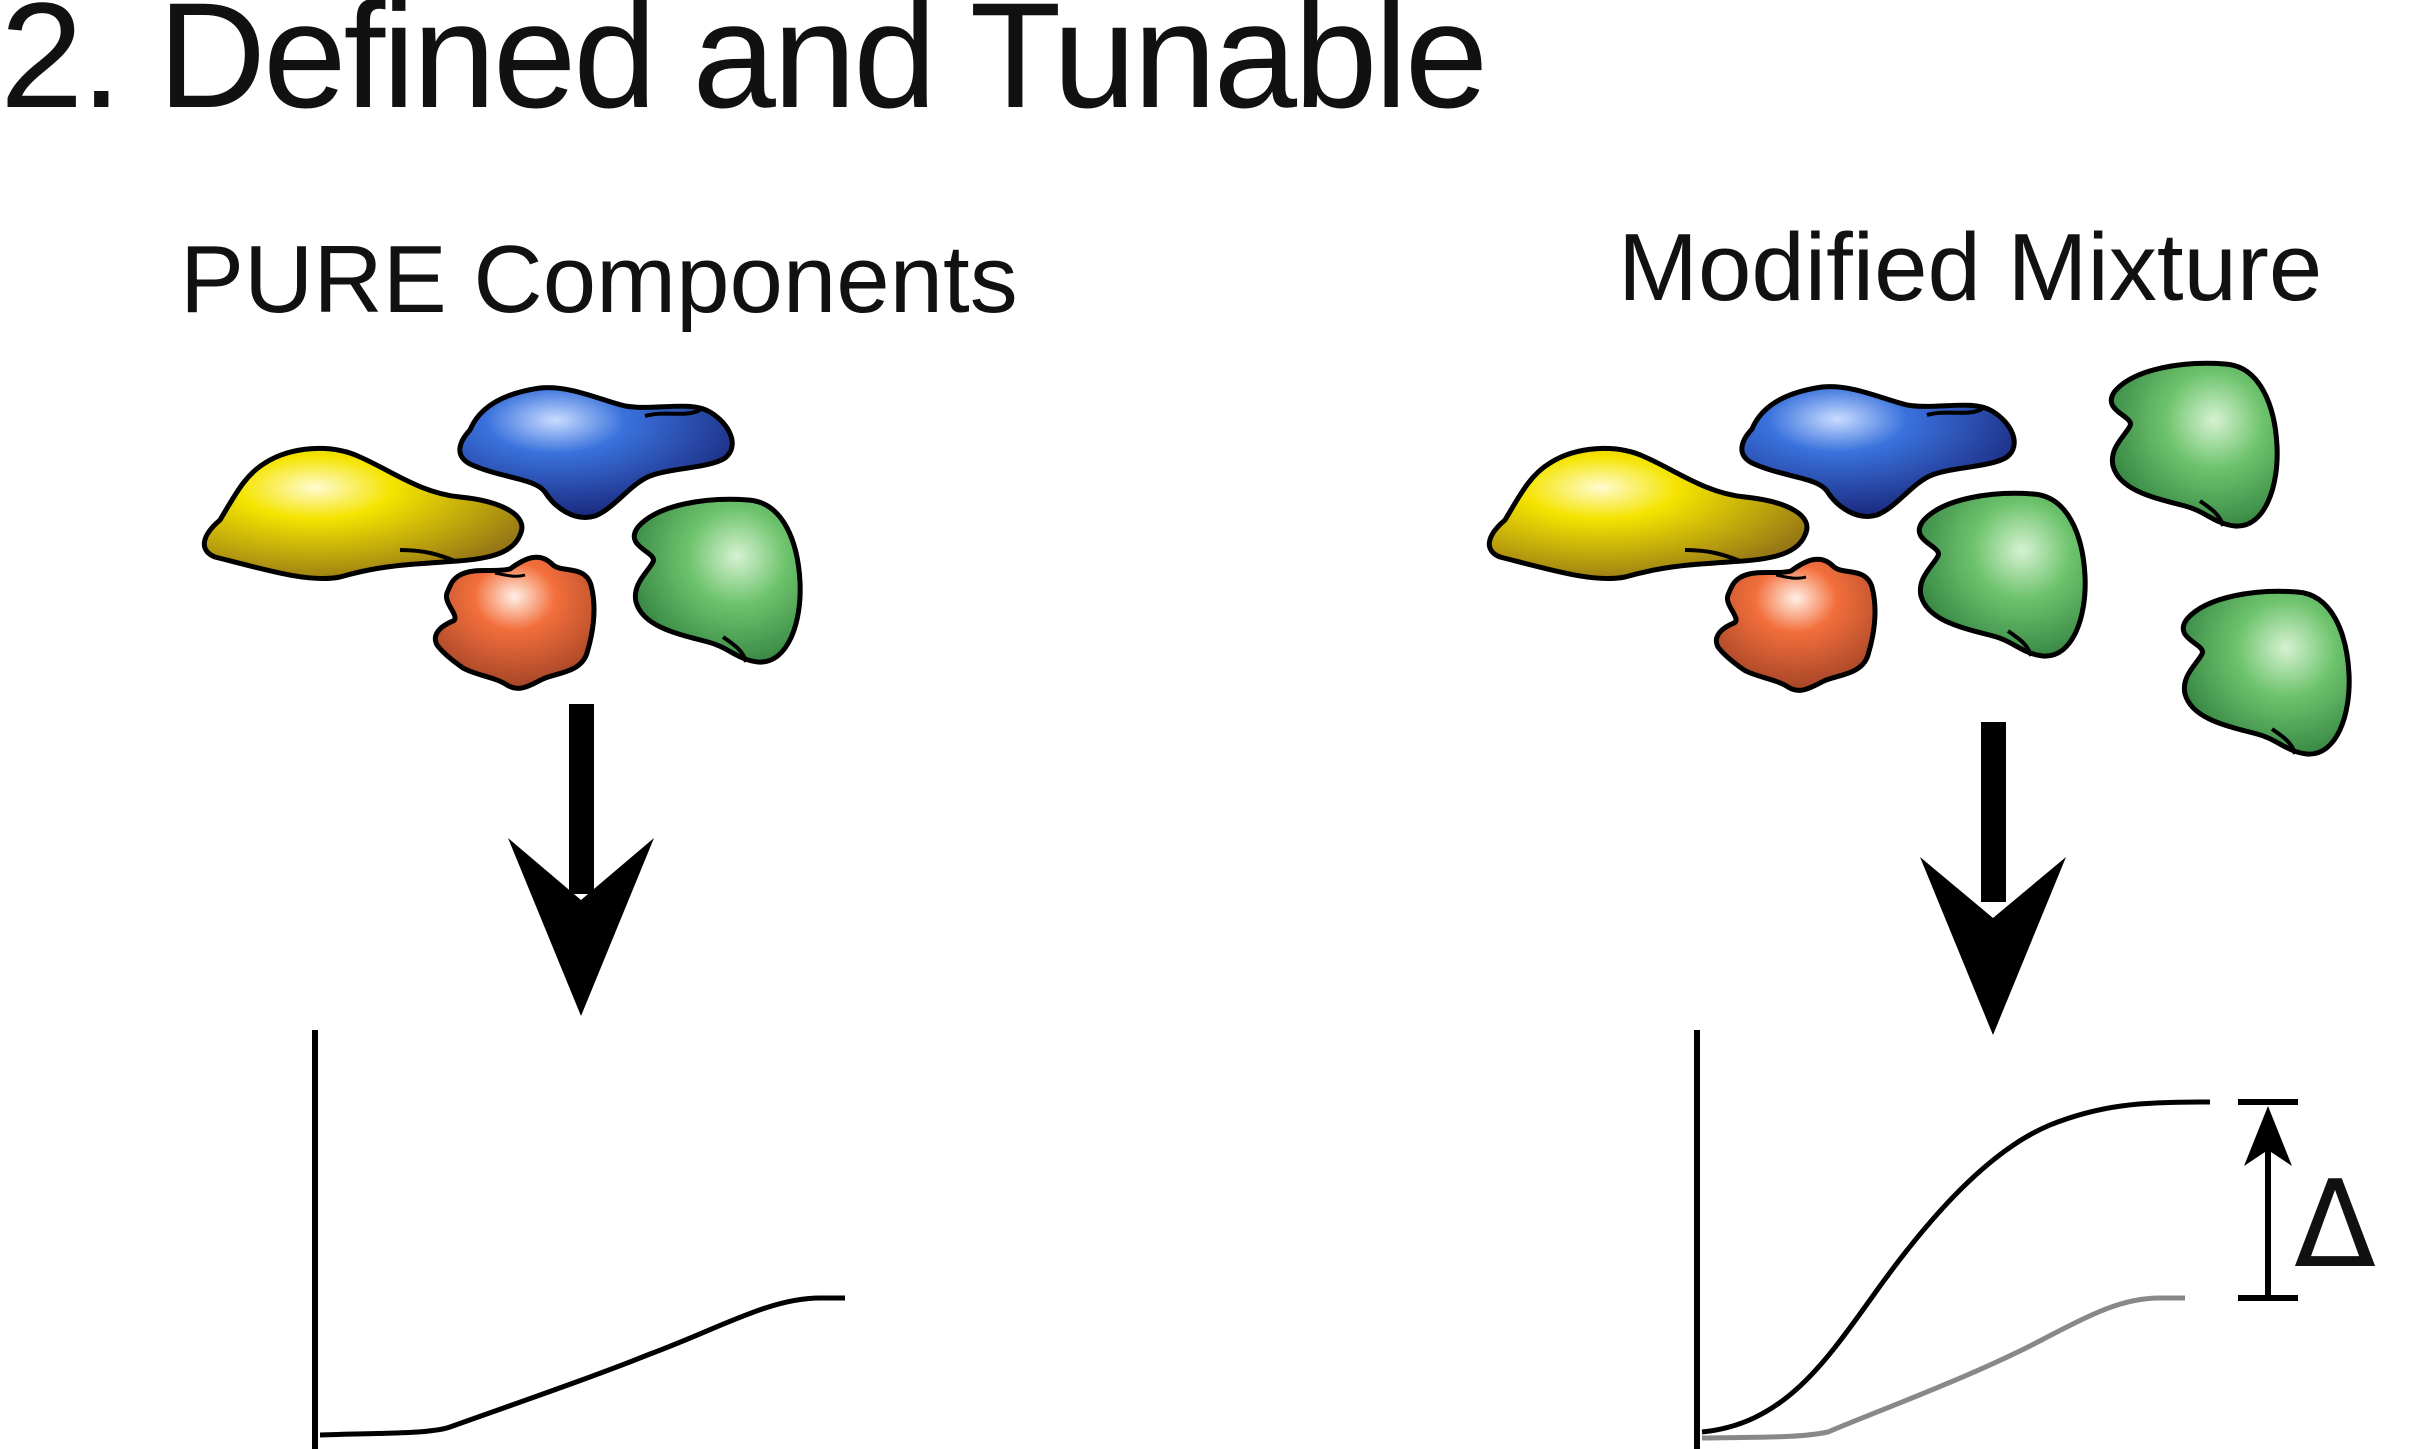  What do you see at coordinates (744, 69) in the screenshot?
I see `page-title: 2. Defined and Tunable` at bounding box center [744, 69].